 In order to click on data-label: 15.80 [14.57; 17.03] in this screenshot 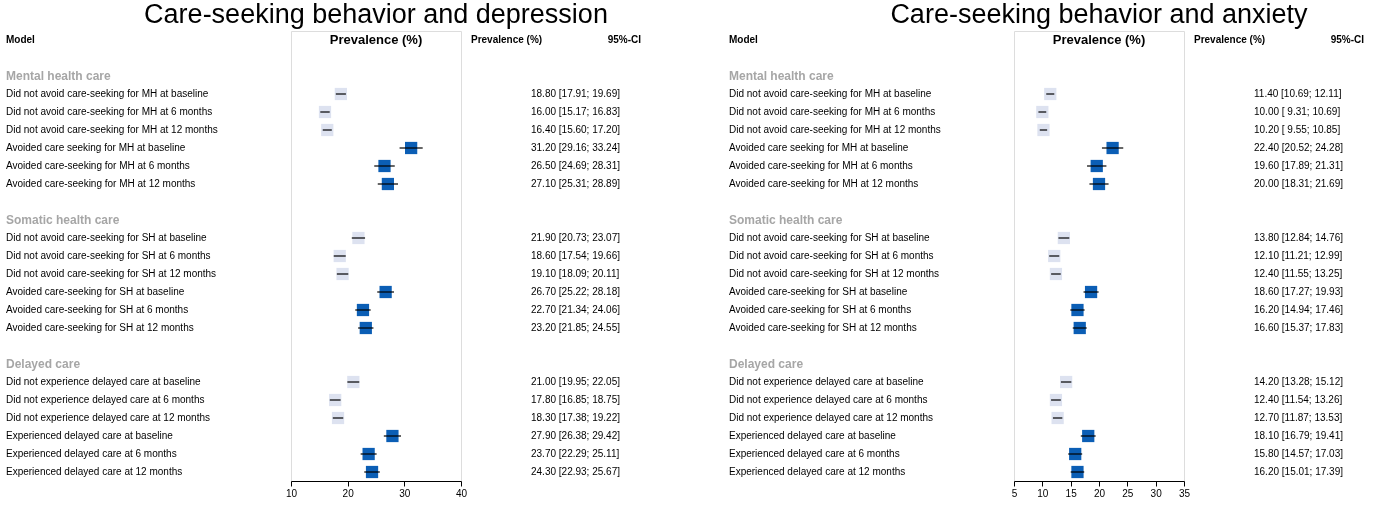, I will do `click(1299, 453)`.